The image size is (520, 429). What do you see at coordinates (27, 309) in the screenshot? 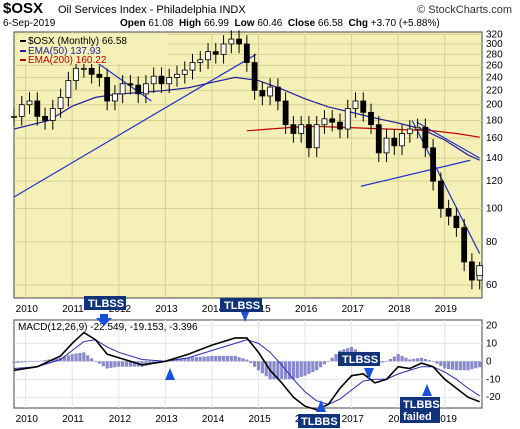
I see `price-x-tick-label: 2010` at bounding box center [27, 309].